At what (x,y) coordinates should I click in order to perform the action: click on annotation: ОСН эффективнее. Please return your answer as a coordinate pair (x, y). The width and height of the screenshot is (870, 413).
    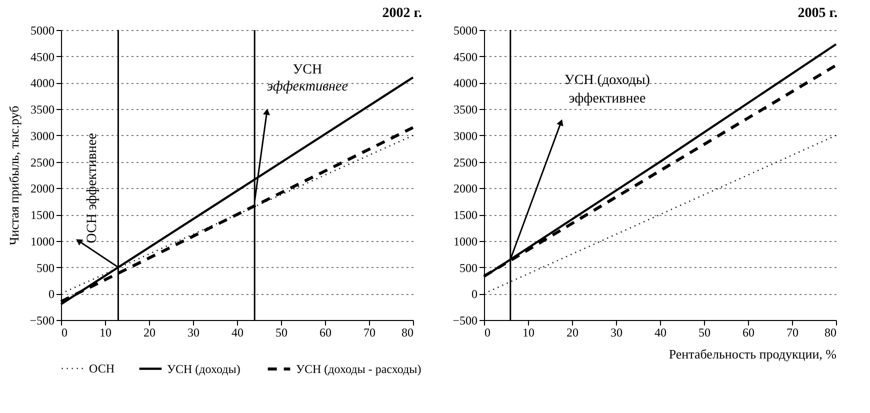
    Looking at the image, I should click on (92, 188).